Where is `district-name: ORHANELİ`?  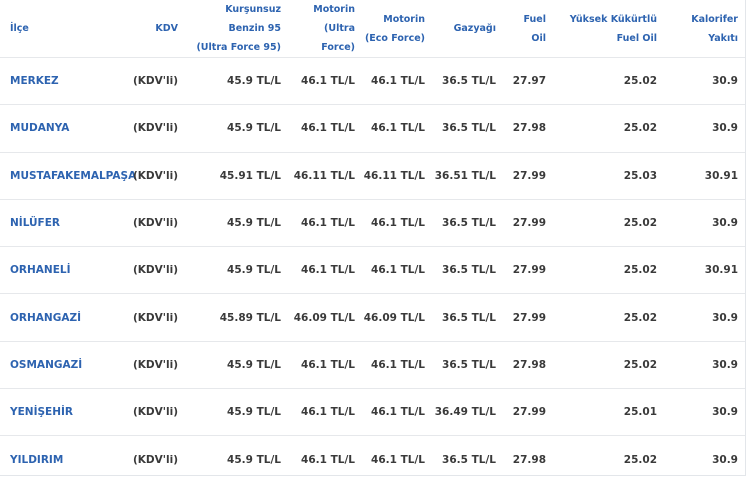 district-name: ORHANELİ is located at coordinates (65, 270).